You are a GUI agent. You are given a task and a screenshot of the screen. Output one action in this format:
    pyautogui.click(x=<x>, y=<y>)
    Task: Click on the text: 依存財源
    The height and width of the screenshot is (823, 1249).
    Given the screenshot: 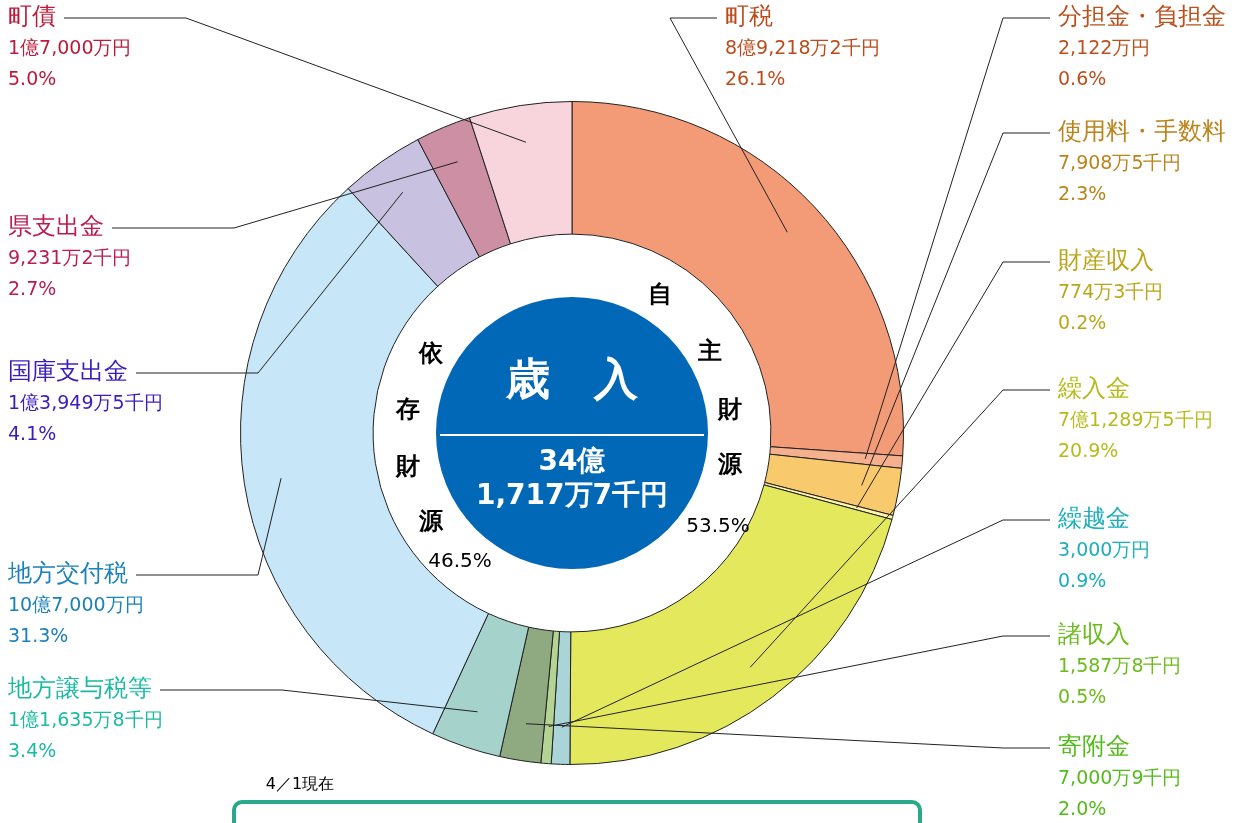 What is the action you would take?
    pyautogui.click(x=419, y=437)
    